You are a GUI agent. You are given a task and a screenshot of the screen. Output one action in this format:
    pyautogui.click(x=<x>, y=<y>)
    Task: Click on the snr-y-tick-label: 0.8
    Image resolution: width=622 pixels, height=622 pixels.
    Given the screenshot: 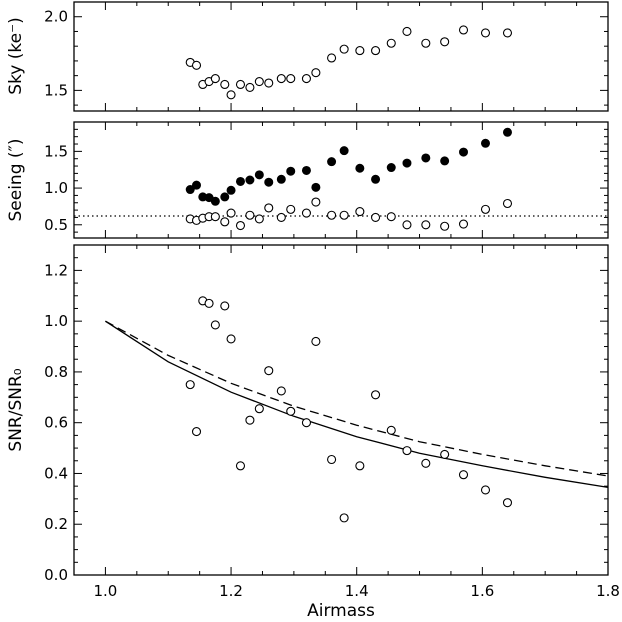 What is the action you would take?
    pyautogui.click(x=56, y=372)
    